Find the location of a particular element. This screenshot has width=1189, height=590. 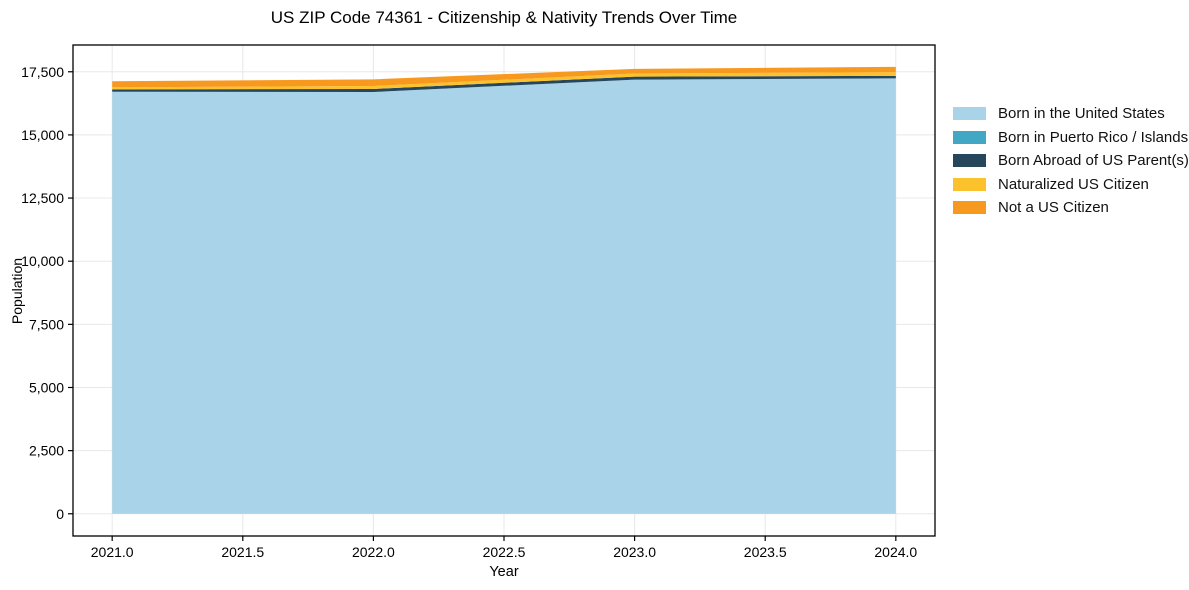

legend-label: Not a US Citizen is located at coordinates (1053, 208).